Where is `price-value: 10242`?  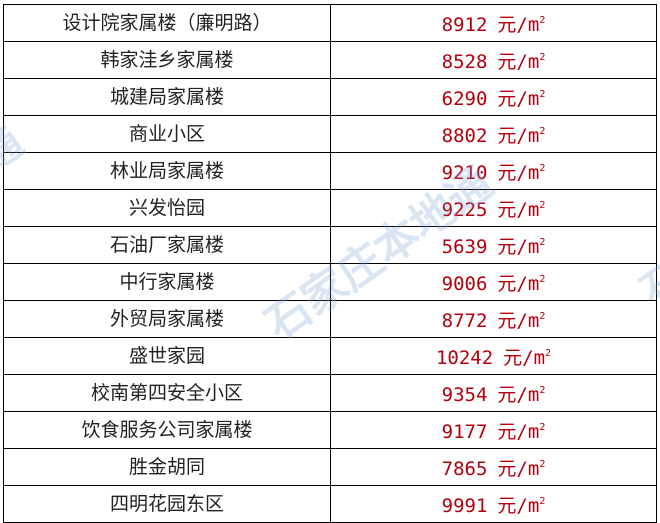
price-value: 10242 is located at coordinates (464, 358).